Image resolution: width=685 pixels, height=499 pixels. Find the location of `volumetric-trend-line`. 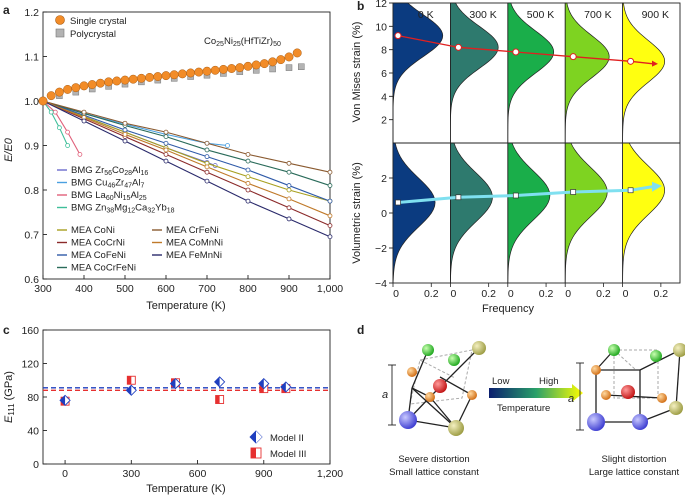

volumetric-trend-line is located at coordinates (525, 194).